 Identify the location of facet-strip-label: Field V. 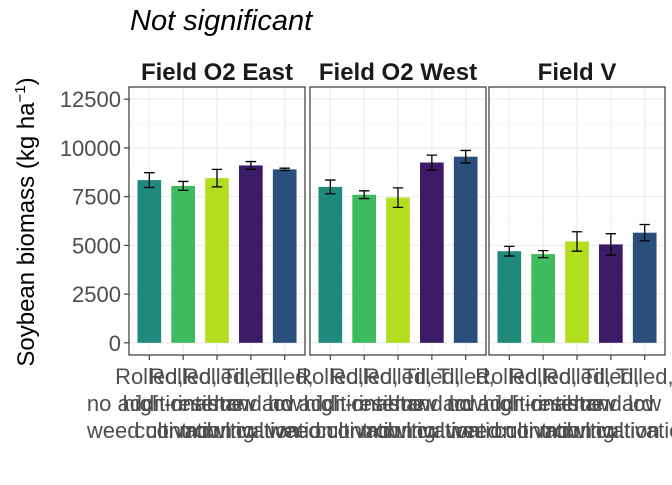
(577, 72).